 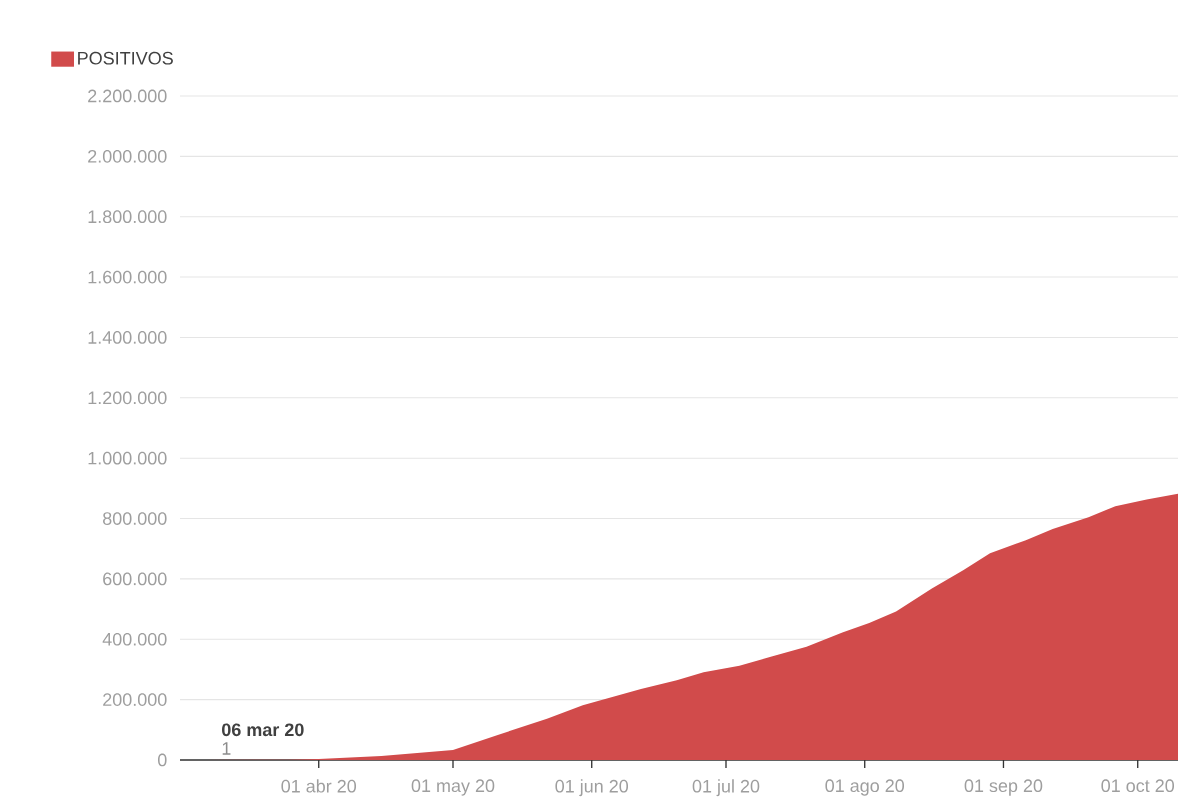 What do you see at coordinates (125, 58) in the screenshot?
I see `legend-label: POSITIVOS` at bounding box center [125, 58].